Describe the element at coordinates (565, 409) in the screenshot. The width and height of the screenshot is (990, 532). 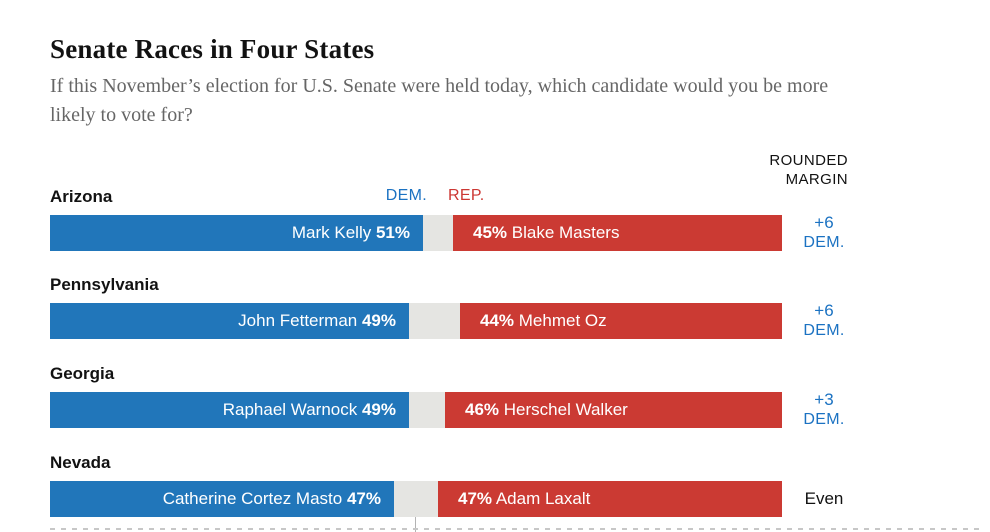
I see `rep-candidate-name: Herschel Walker` at that location.